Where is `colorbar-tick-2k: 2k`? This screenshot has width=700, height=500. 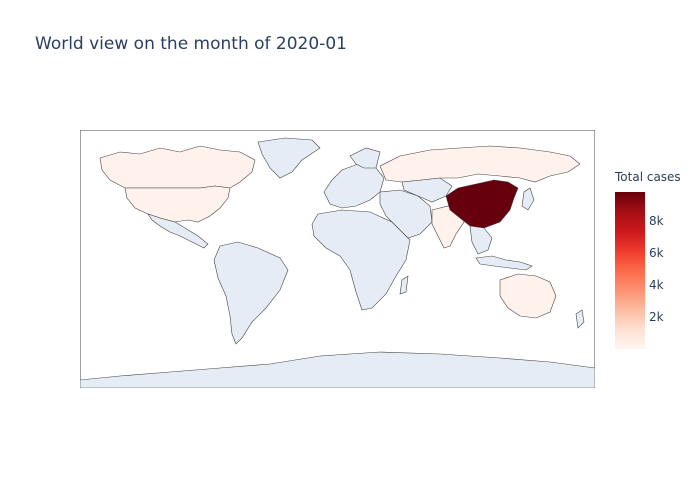 colorbar-tick-2k: 2k is located at coordinates (656, 316).